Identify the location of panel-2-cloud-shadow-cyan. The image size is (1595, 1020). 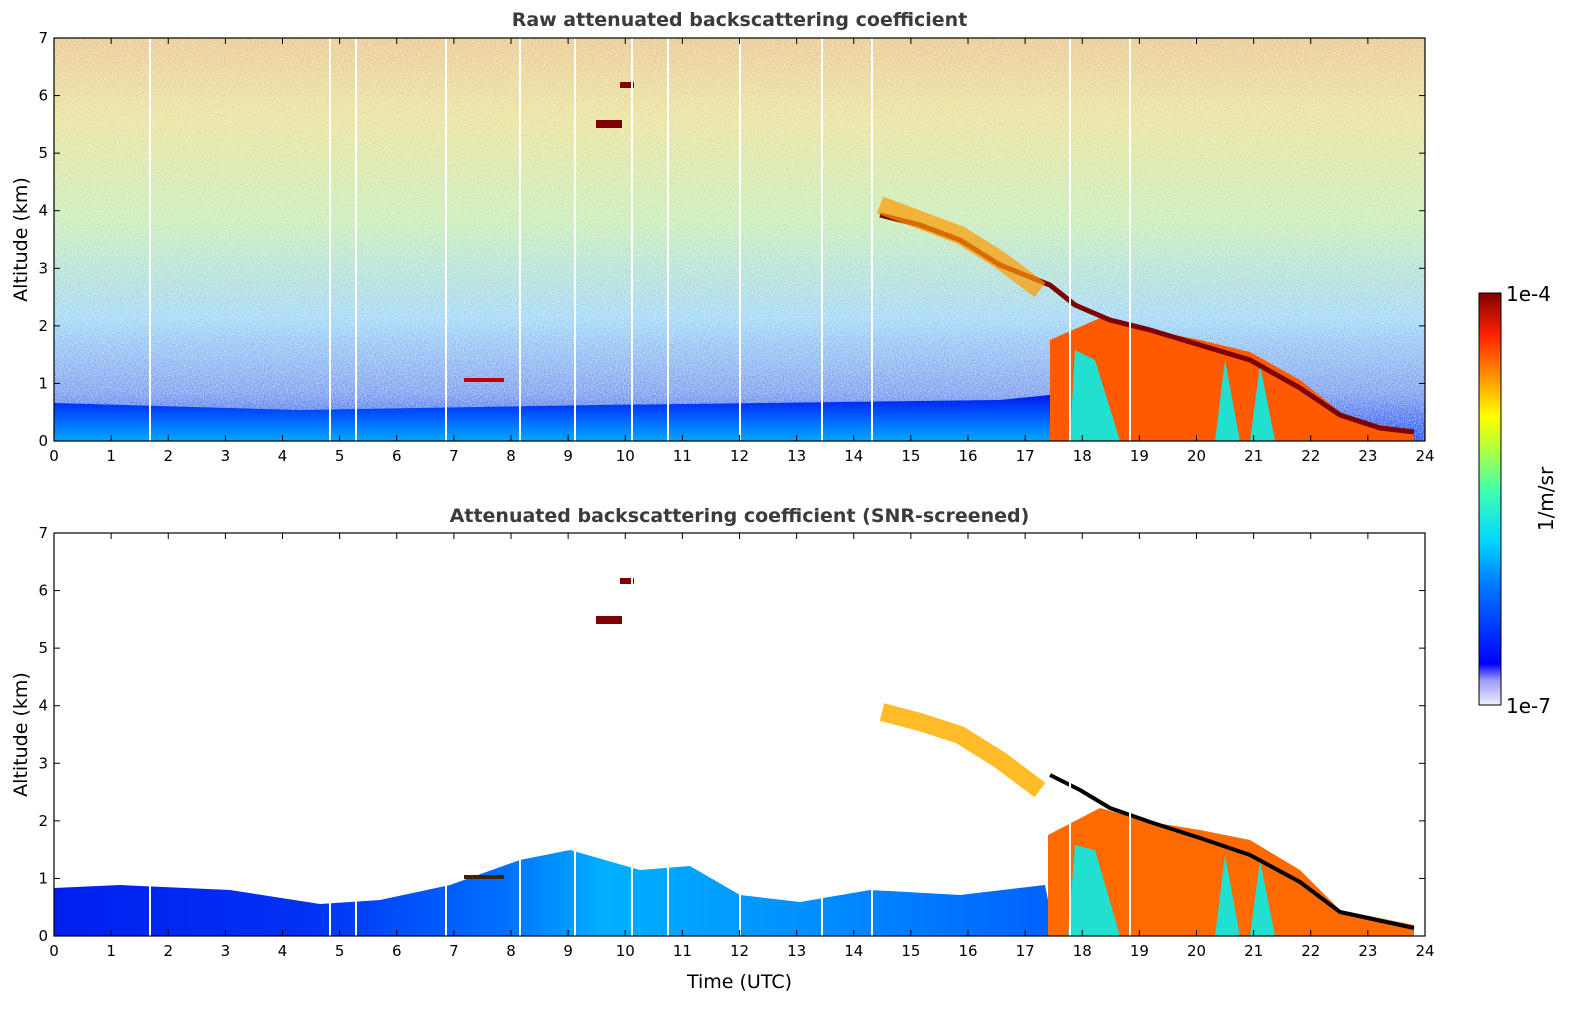
(1171, 890).